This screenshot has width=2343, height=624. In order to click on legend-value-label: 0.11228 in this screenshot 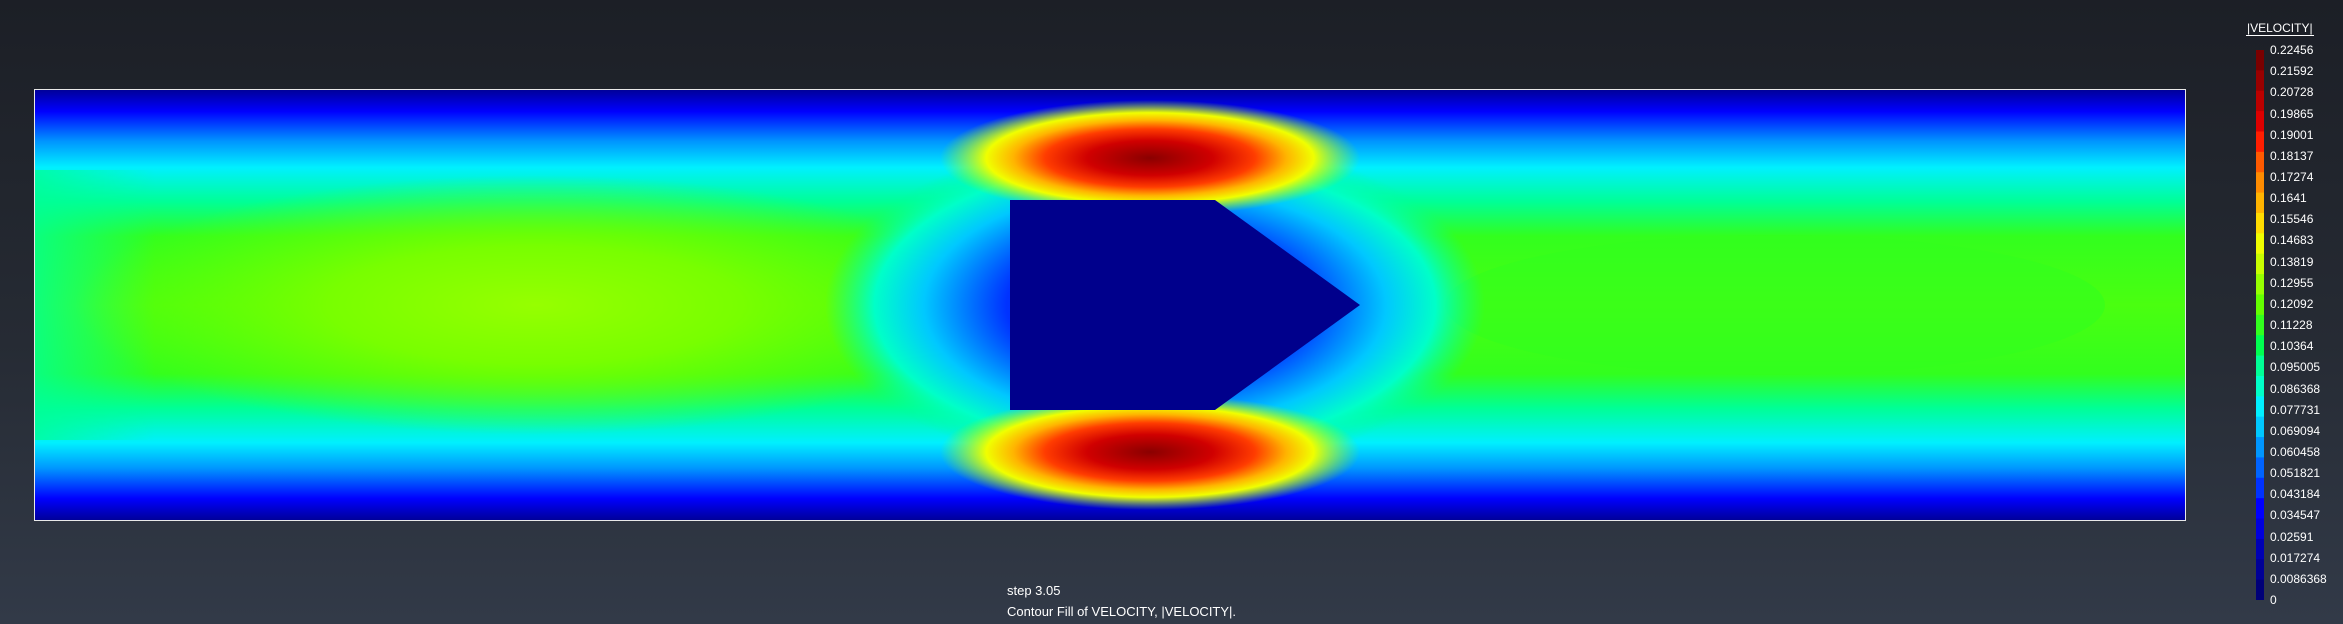, I will do `click(2291, 325)`.